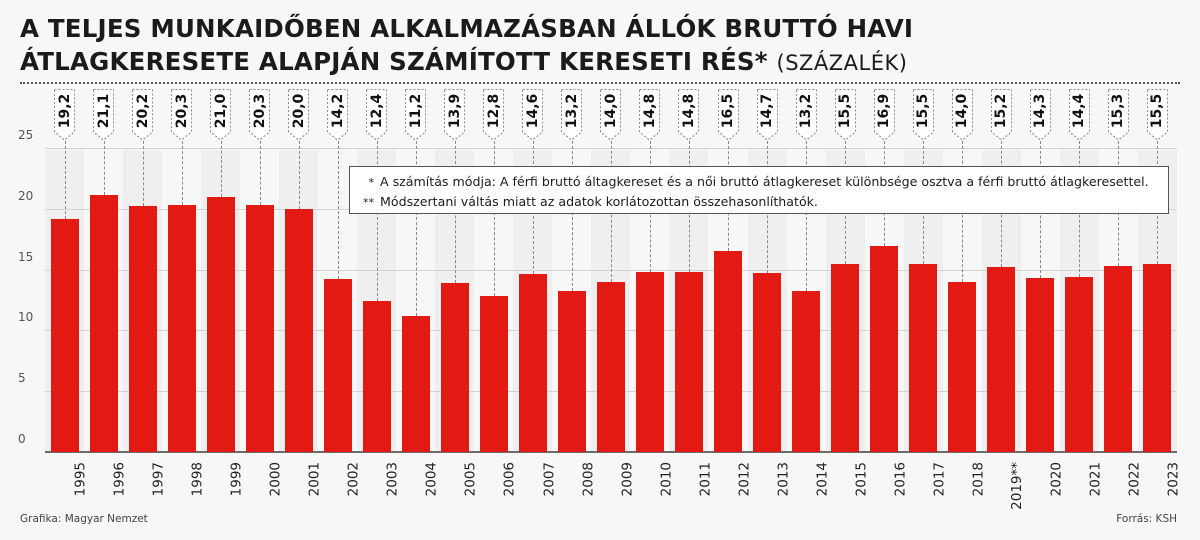 The height and width of the screenshot is (540, 1200). I want to click on value-label-tag: 16,9, so click(884, 115).